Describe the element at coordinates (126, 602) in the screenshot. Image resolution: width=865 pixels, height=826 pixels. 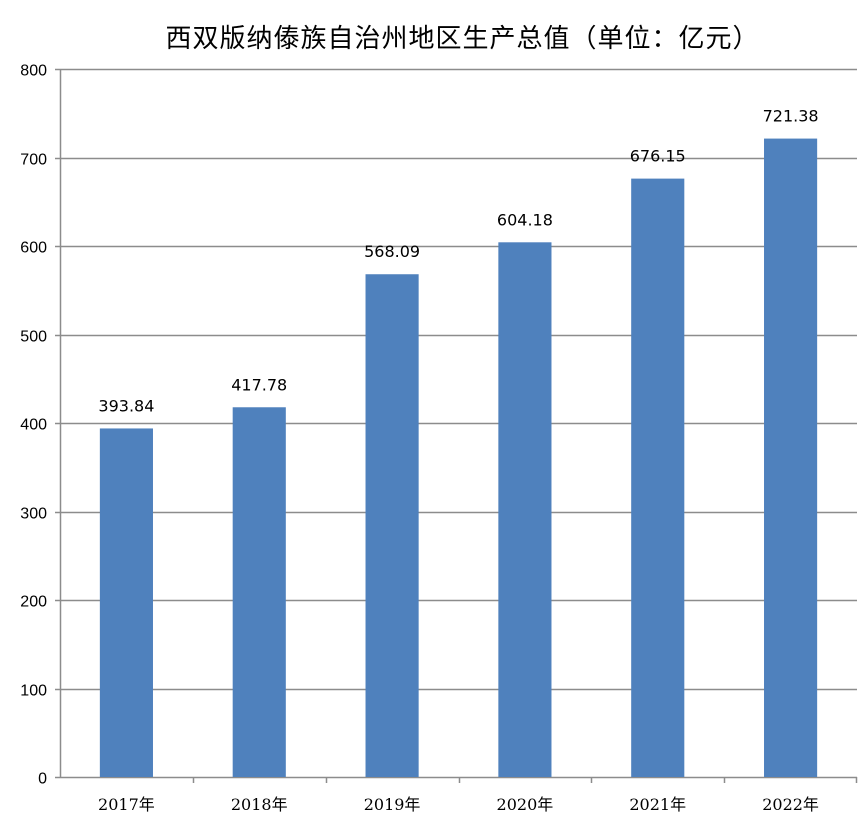
I see `bar-2017年` at that location.